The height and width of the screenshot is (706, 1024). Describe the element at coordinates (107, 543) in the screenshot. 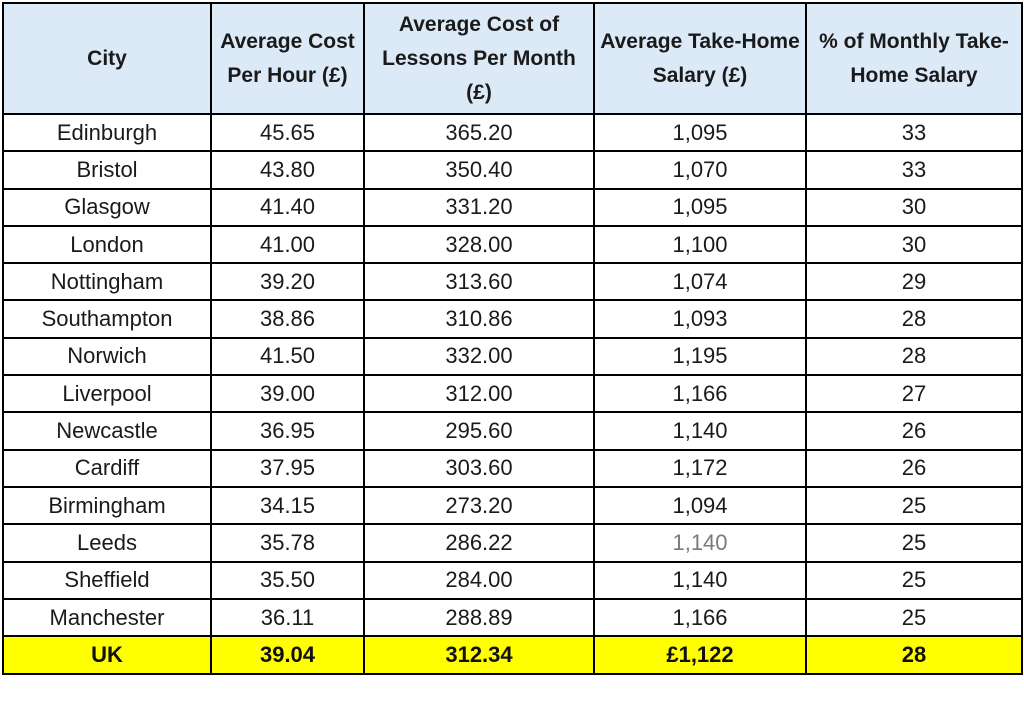

I see `cell-city: Leeds` at that location.